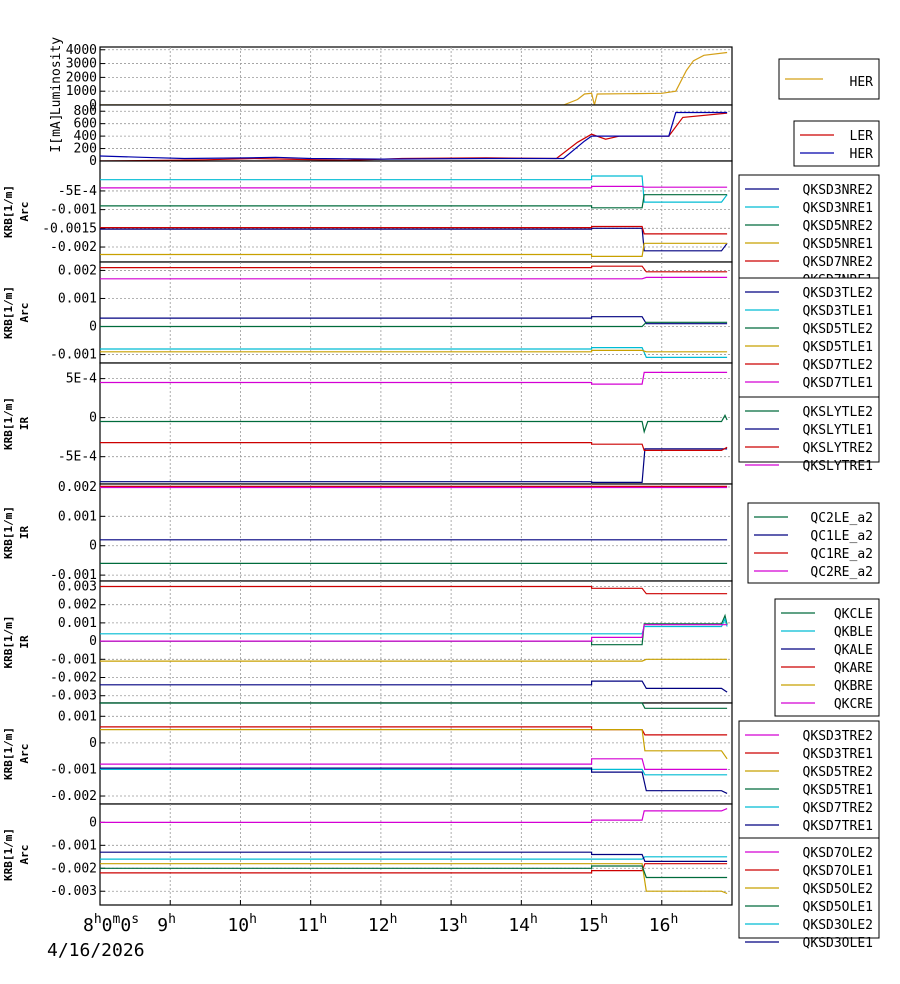 The image size is (900, 984). What do you see at coordinates (838, 383) in the screenshot?
I see `legend-label: QKSD7TLE1` at bounding box center [838, 383].